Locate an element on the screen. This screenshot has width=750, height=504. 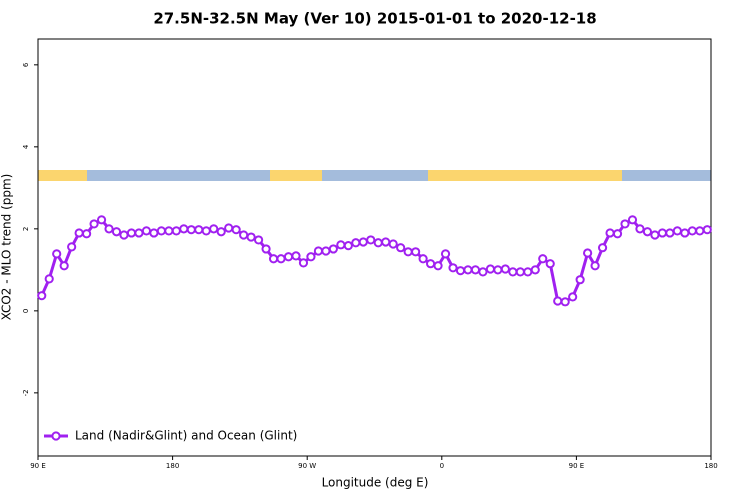
y-tick-label: -2 is located at coordinates (26, 392).